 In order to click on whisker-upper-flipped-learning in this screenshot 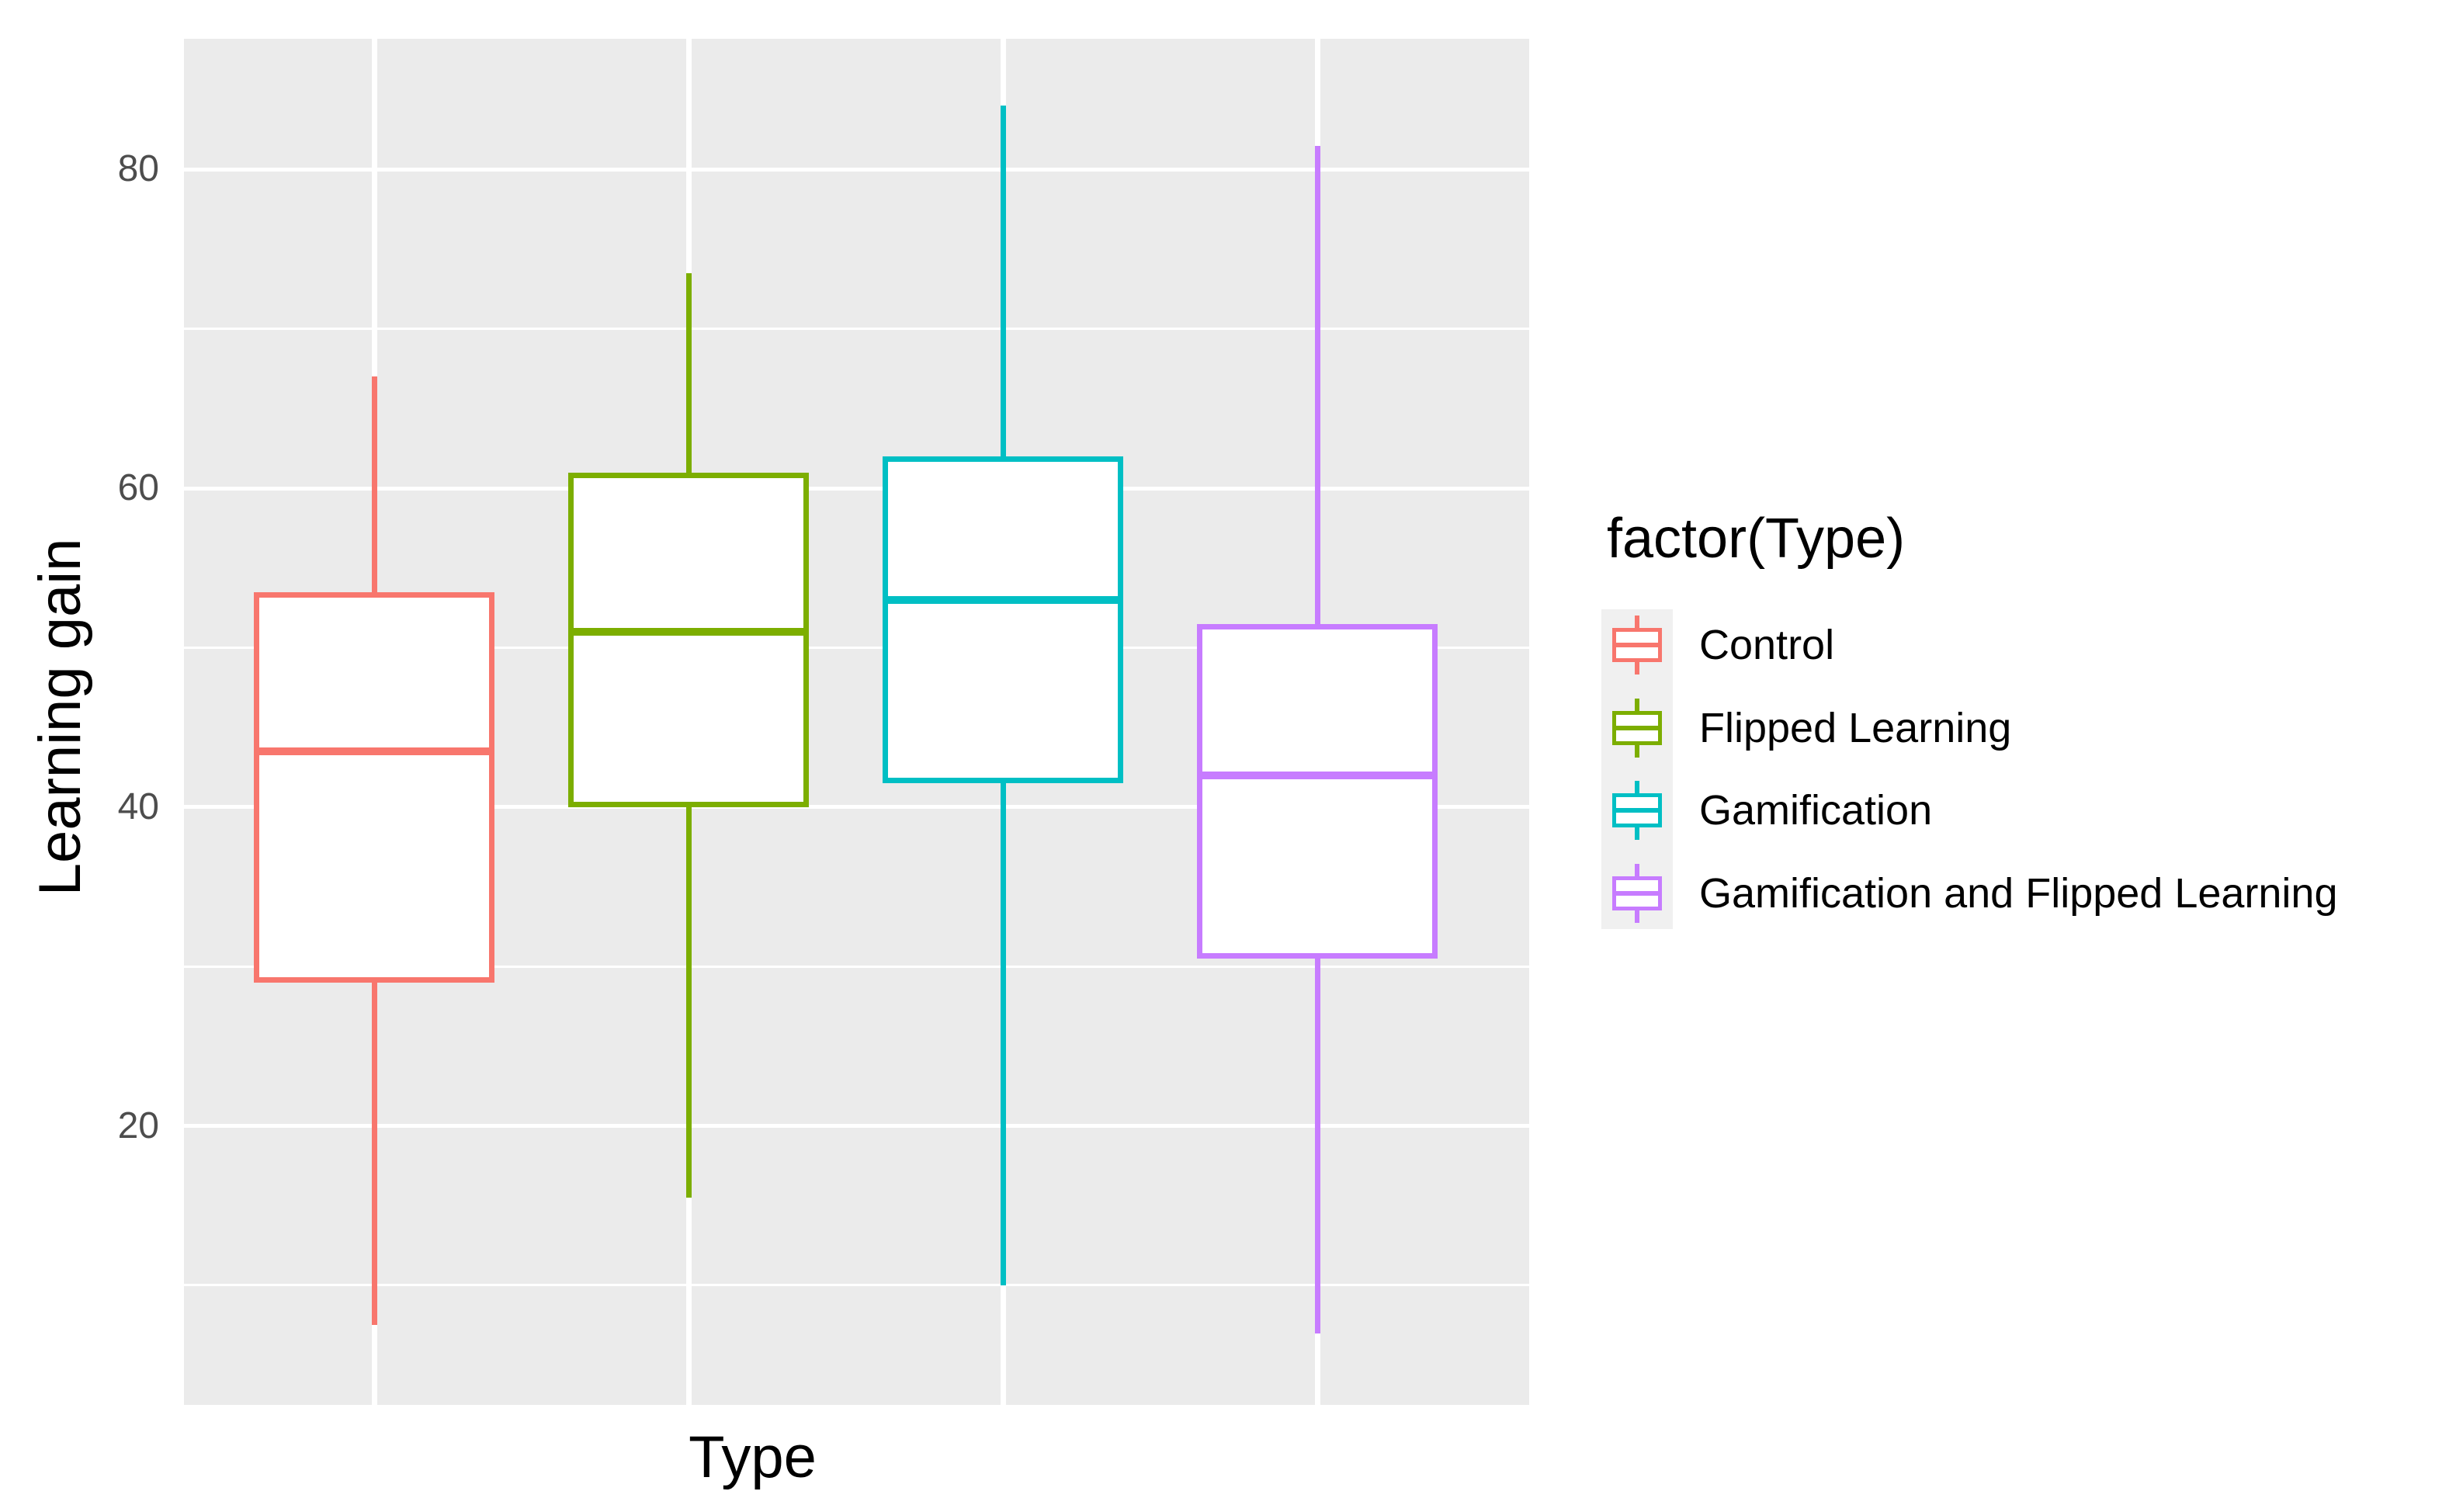, I will do `click(688, 372)`.